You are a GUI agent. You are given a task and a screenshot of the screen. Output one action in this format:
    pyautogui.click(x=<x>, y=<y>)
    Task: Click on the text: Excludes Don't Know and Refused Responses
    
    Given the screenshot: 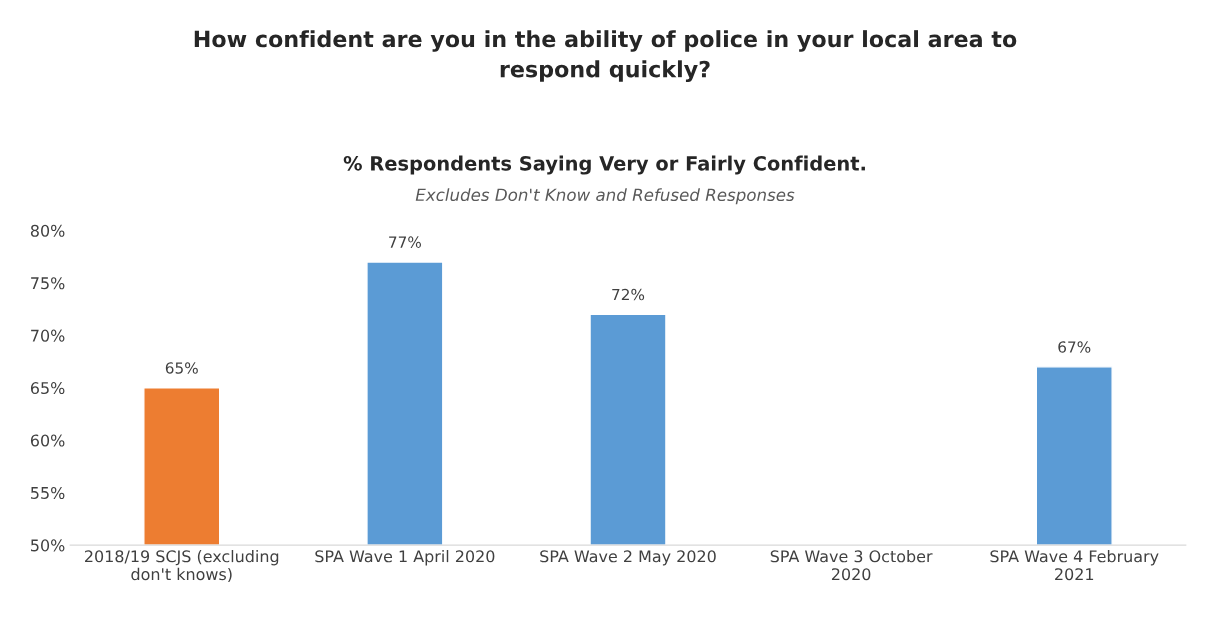 What is the action you would take?
    pyautogui.click(x=605, y=196)
    